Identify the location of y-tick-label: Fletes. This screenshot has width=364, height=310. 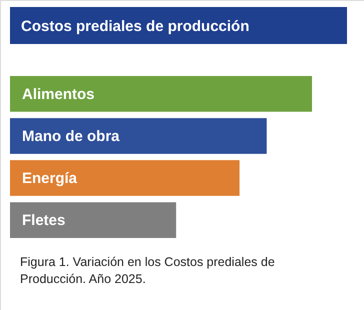
(44, 221).